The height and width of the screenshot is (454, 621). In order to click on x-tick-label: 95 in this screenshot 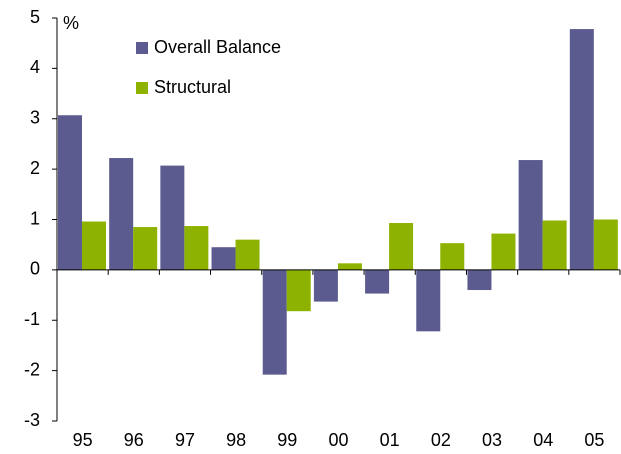, I will do `click(83, 440)`.